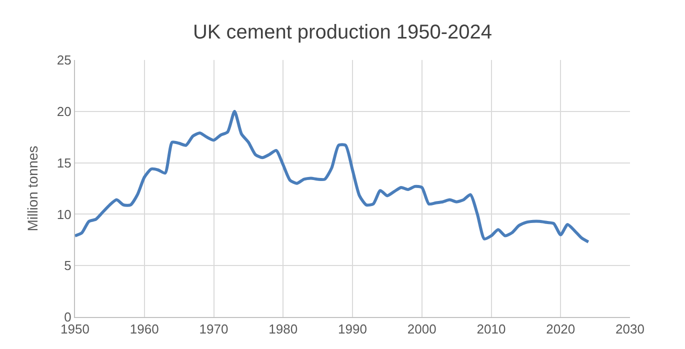 The image size is (685, 349). Describe the element at coordinates (421, 329) in the screenshot. I see `x-tick-label: 2000` at that location.